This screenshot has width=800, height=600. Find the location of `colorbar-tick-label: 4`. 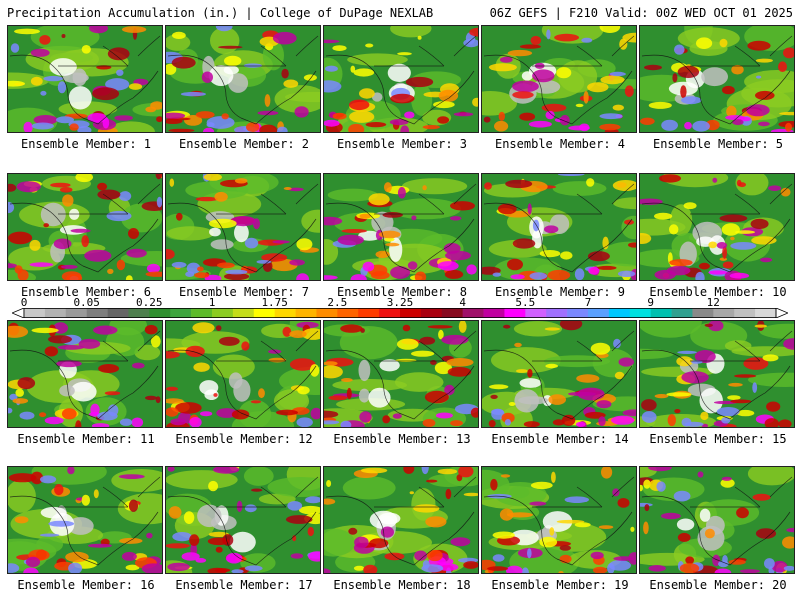

colorbar-tick-label: 4 is located at coordinates (462, 302).